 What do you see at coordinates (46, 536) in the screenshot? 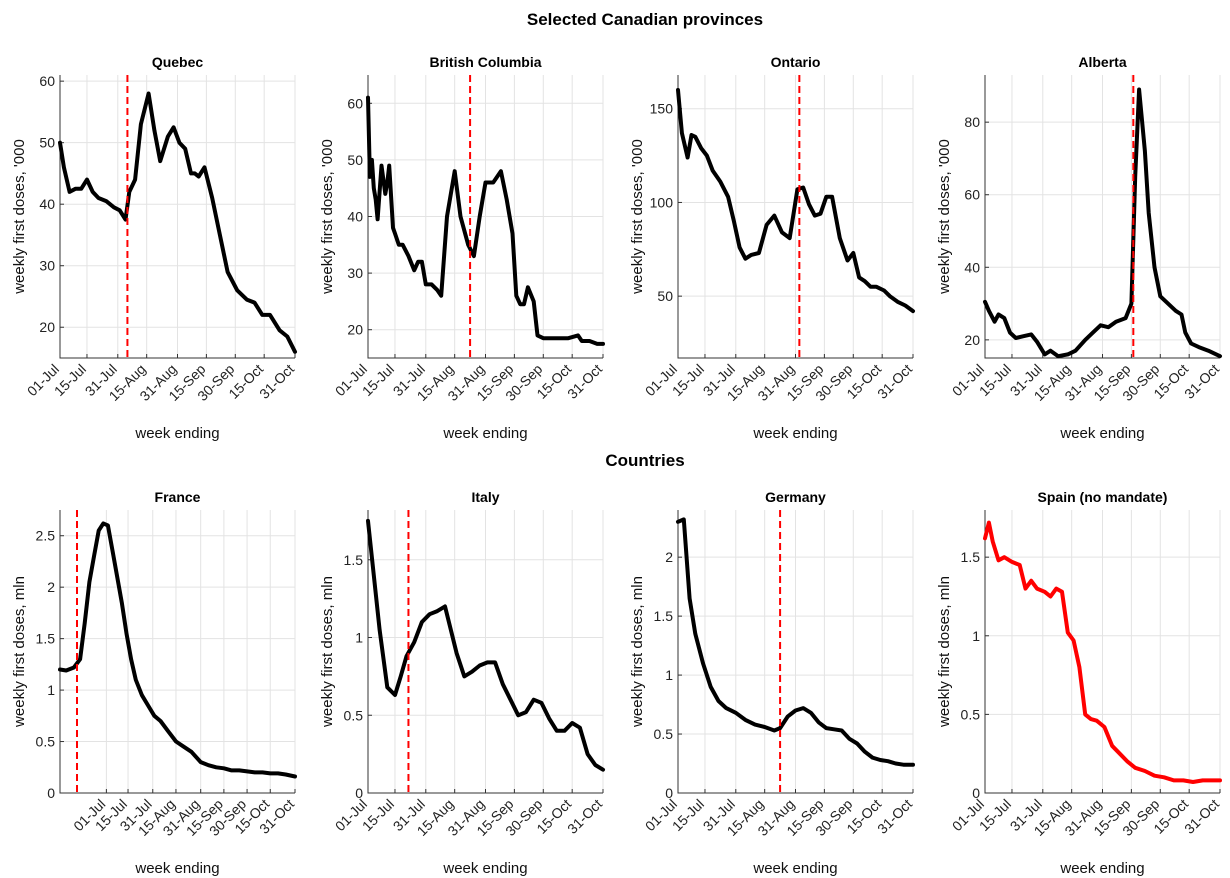
I see `y-tick-label: 2.5` at bounding box center [46, 536].